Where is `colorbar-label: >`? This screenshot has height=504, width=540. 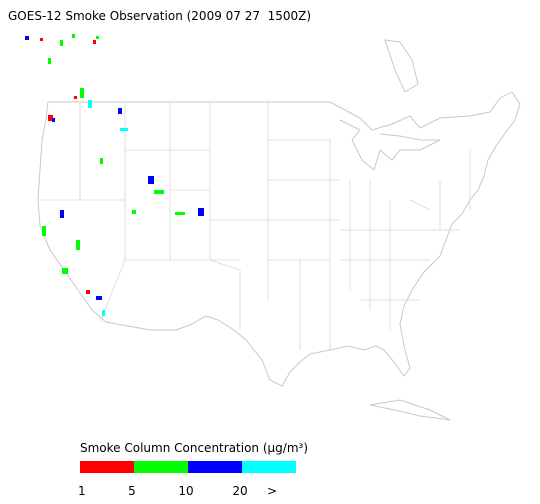
colorbar-label: > is located at coordinates (272, 491).